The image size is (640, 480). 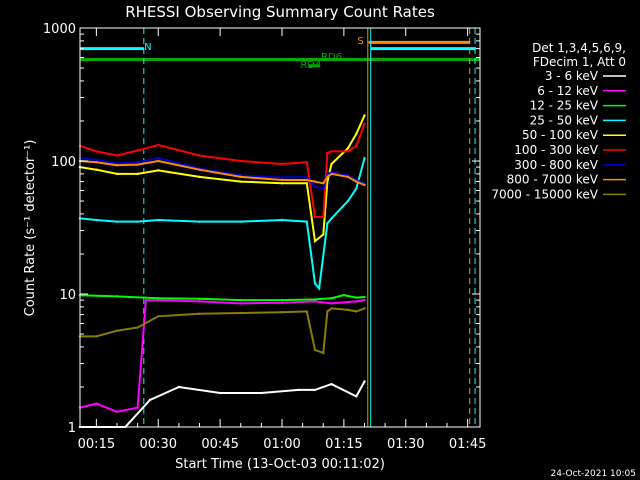 What do you see at coordinates (63, 162) in the screenshot?
I see `y-tick-label-100: 100` at bounding box center [63, 162].